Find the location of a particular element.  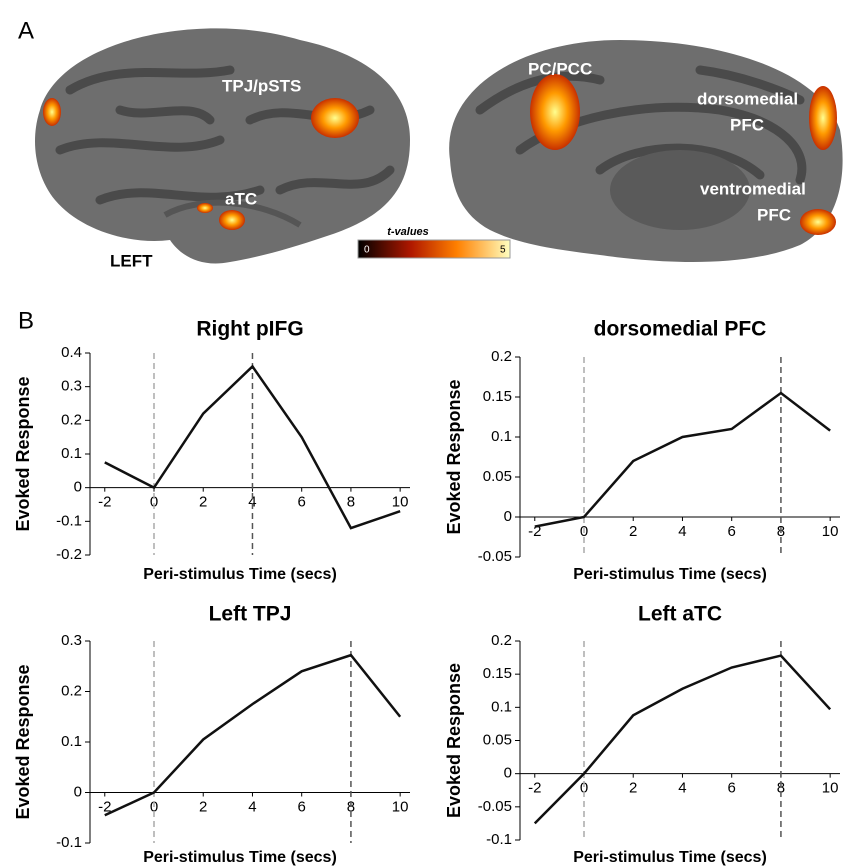

region-label: dorsomedial is located at coordinates (747, 98).